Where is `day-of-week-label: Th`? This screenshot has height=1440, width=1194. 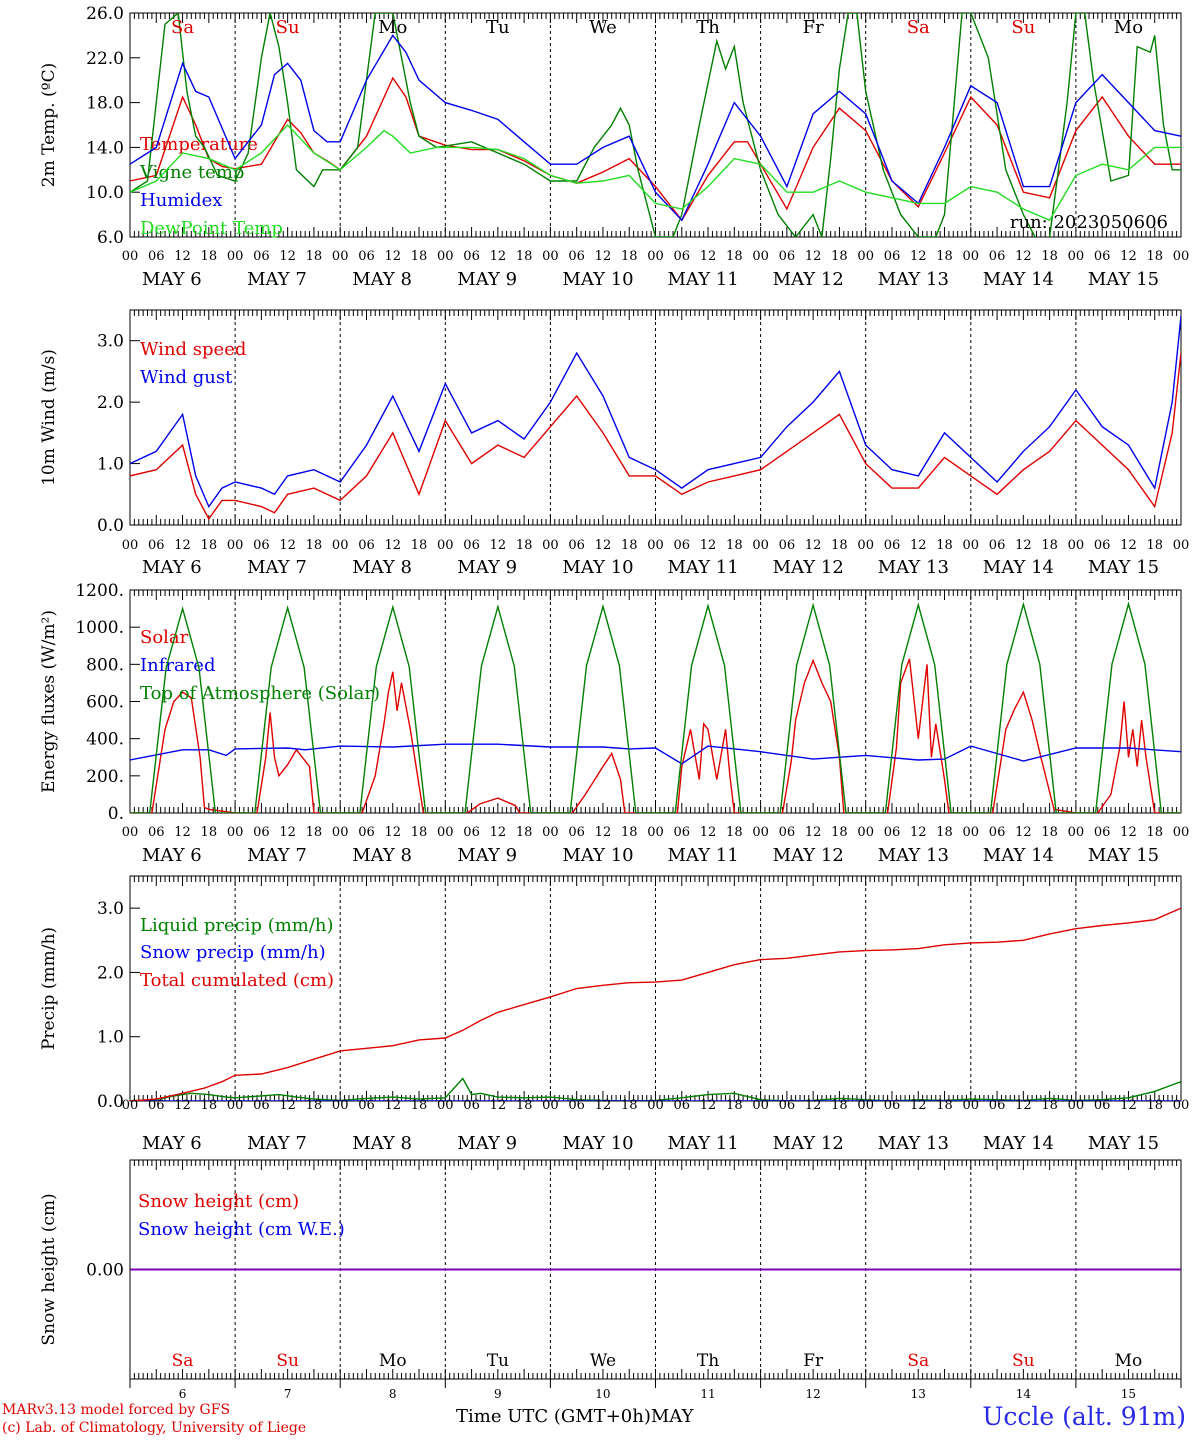 day-of-week-label: Th is located at coordinates (708, 27).